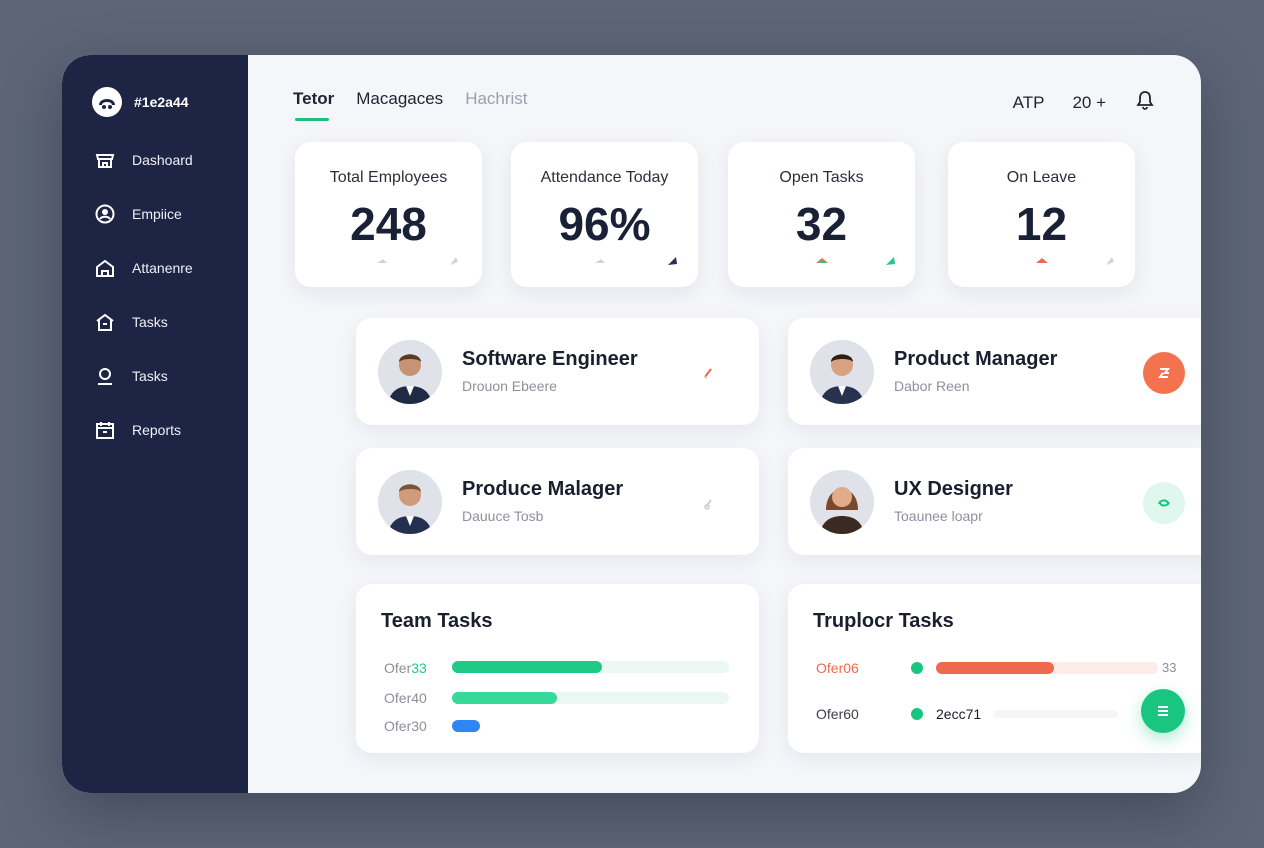 The height and width of the screenshot is (848, 1264). Describe the element at coordinates (496, 98) in the screenshot. I see `tab-hachrist: Hachrist` at that location.